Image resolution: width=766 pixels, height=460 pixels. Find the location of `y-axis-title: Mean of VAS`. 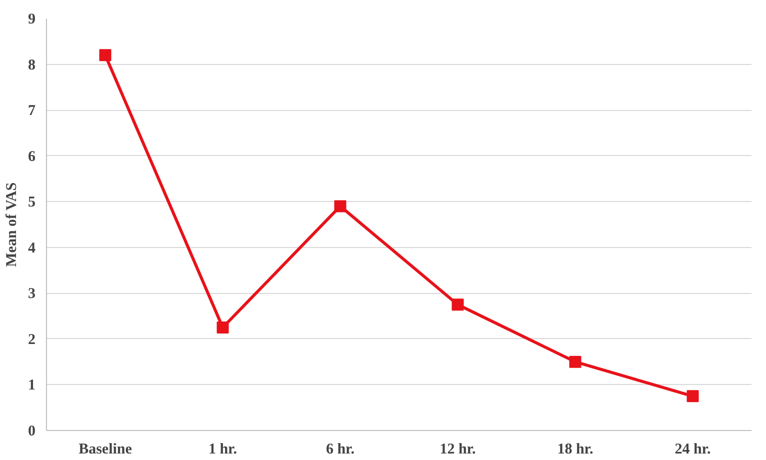

y-axis-title: Mean of VAS is located at coordinates (12, 224).